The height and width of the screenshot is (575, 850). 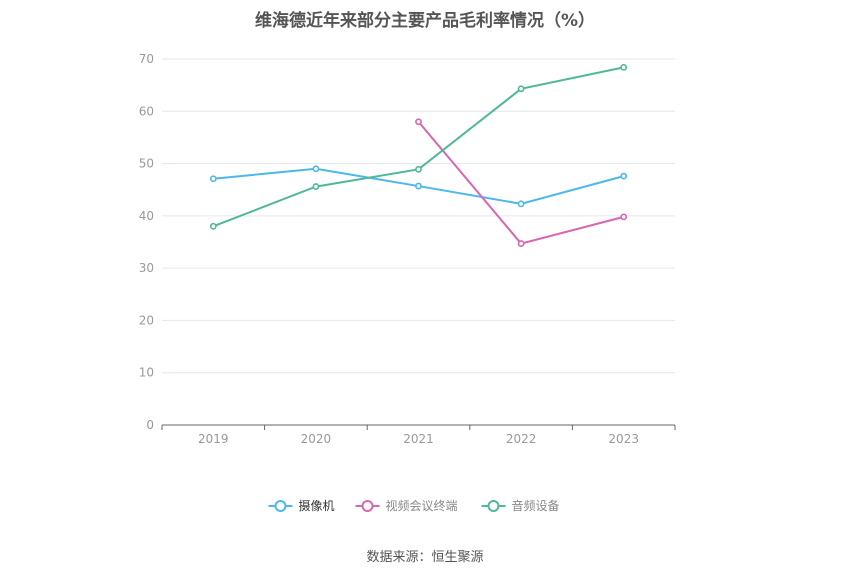 I want to click on chart-title: 维海德近年来部分主要产品毛利率情况（%）, so click(x=425, y=21).